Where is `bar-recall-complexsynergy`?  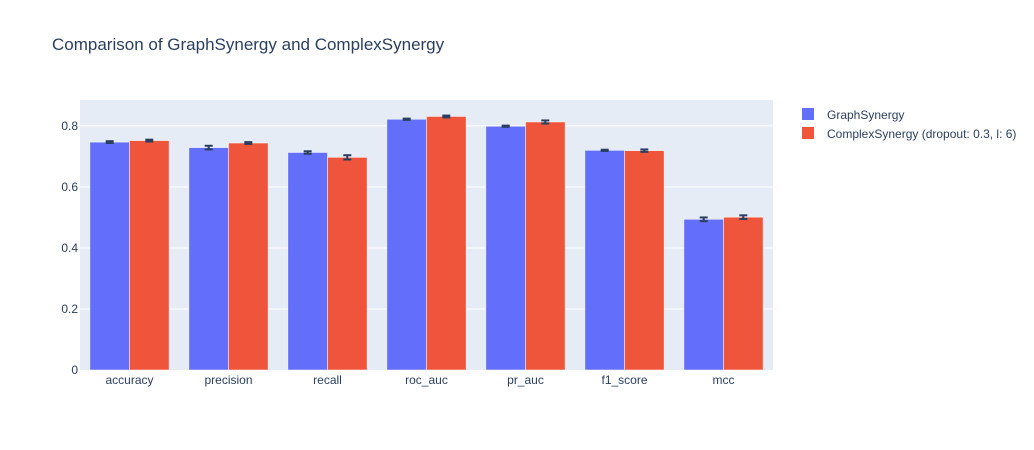
bar-recall-complexsynergy is located at coordinates (347, 264).